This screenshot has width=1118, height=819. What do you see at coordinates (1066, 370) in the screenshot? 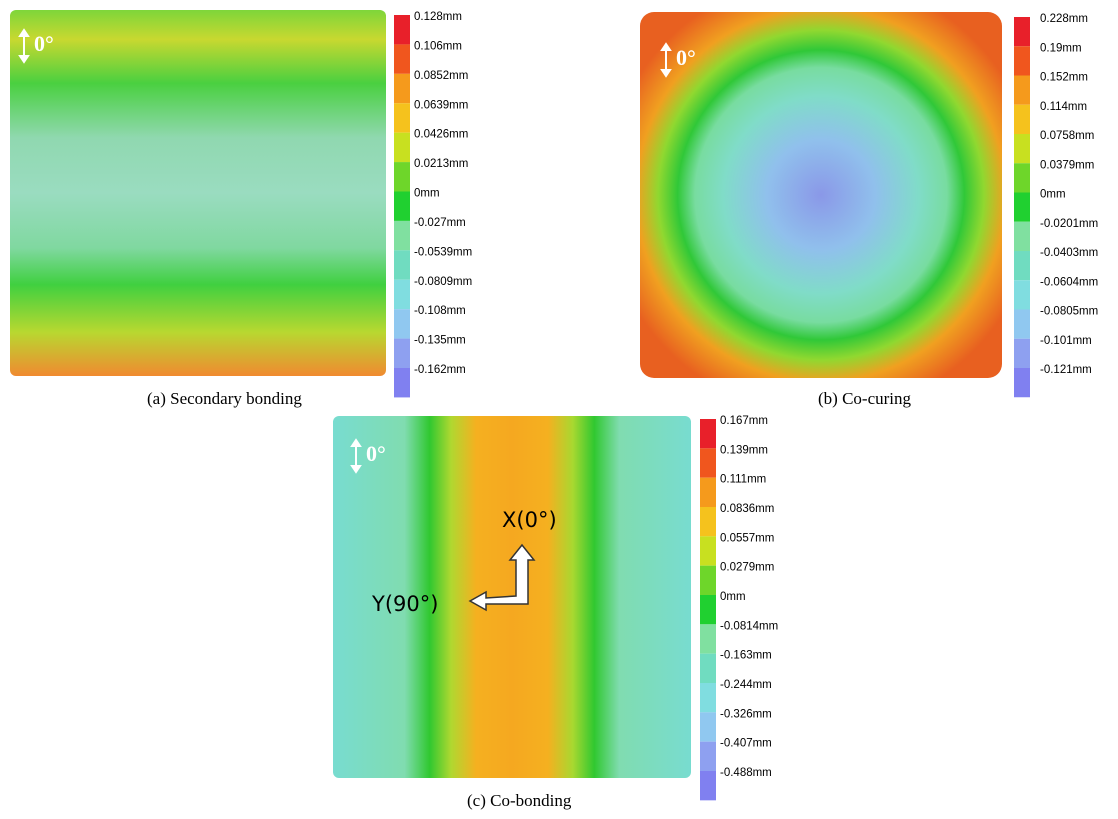
I see `legend-label: -0.121mm` at bounding box center [1066, 370].